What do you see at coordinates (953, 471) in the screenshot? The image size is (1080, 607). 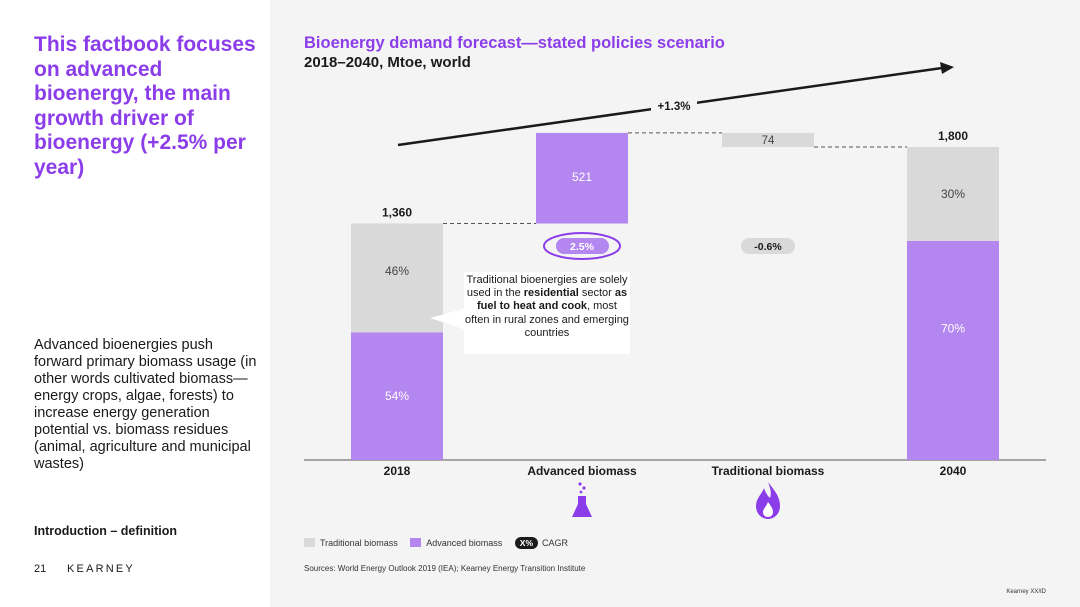 I see `category-label-2040: 2040` at bounding box center [953, 471].